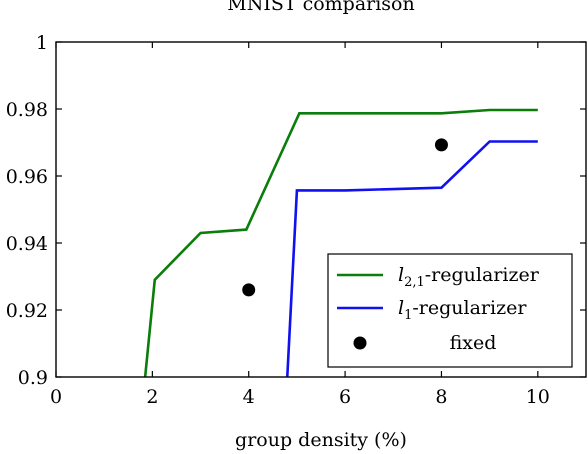 This screenshot has height=454, width=588. Describe the element at coordinates (27, 177) in the screenshot. I see `y-tick-label-3: 0.96` at that location.